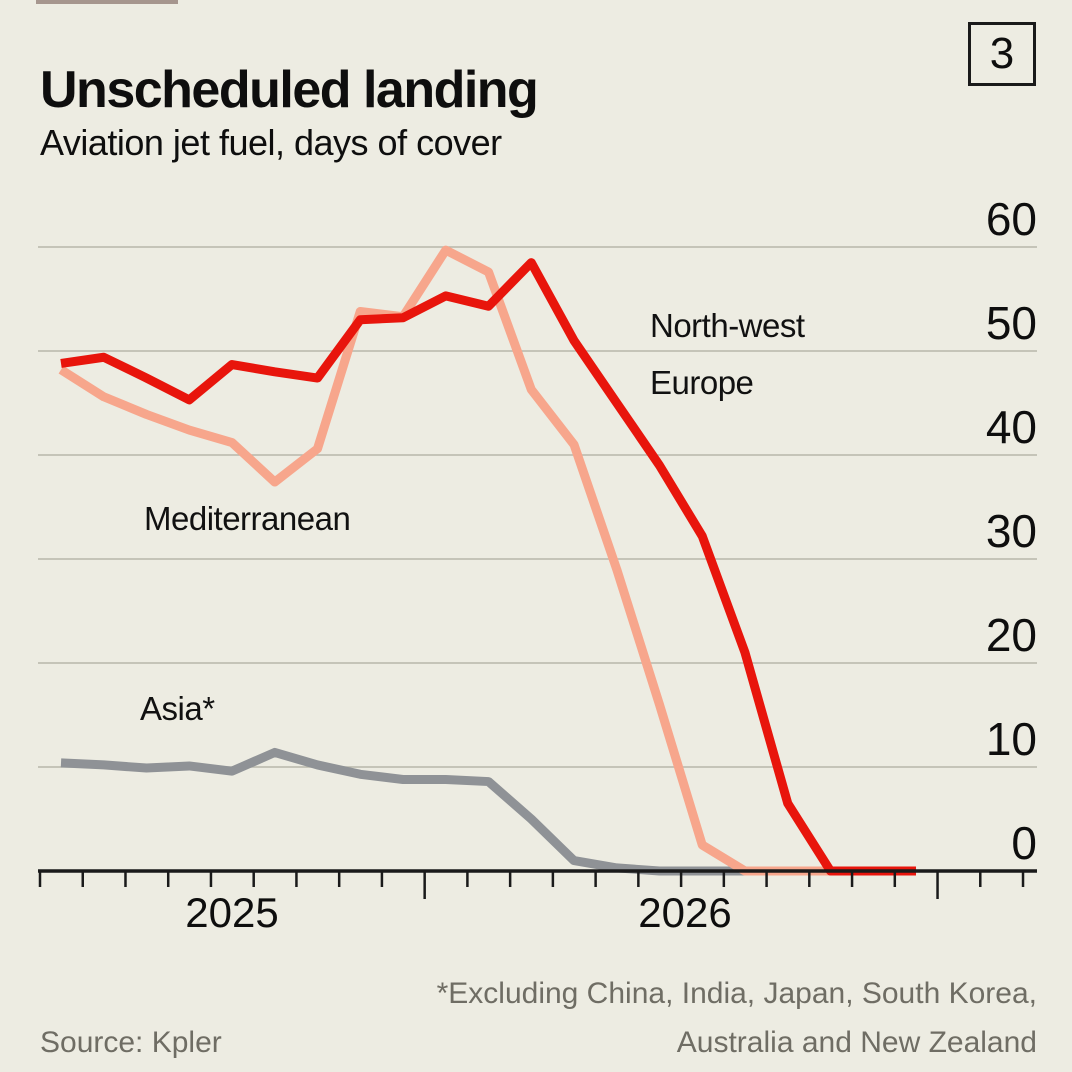 The height and width of the screenshot is (1072, 1072). Describe the element at coordinates (247, 518) in the screenshot. I see `series-label-mediterranean: Mediterranean` at that location.